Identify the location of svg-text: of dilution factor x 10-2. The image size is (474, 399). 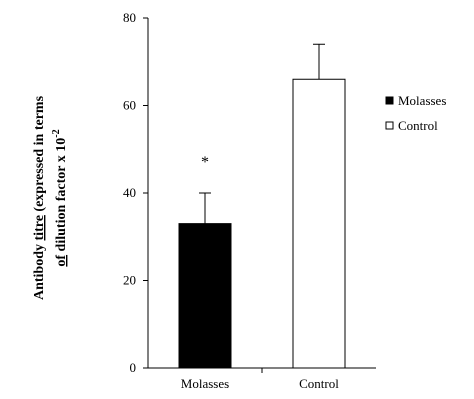
(60, 197).